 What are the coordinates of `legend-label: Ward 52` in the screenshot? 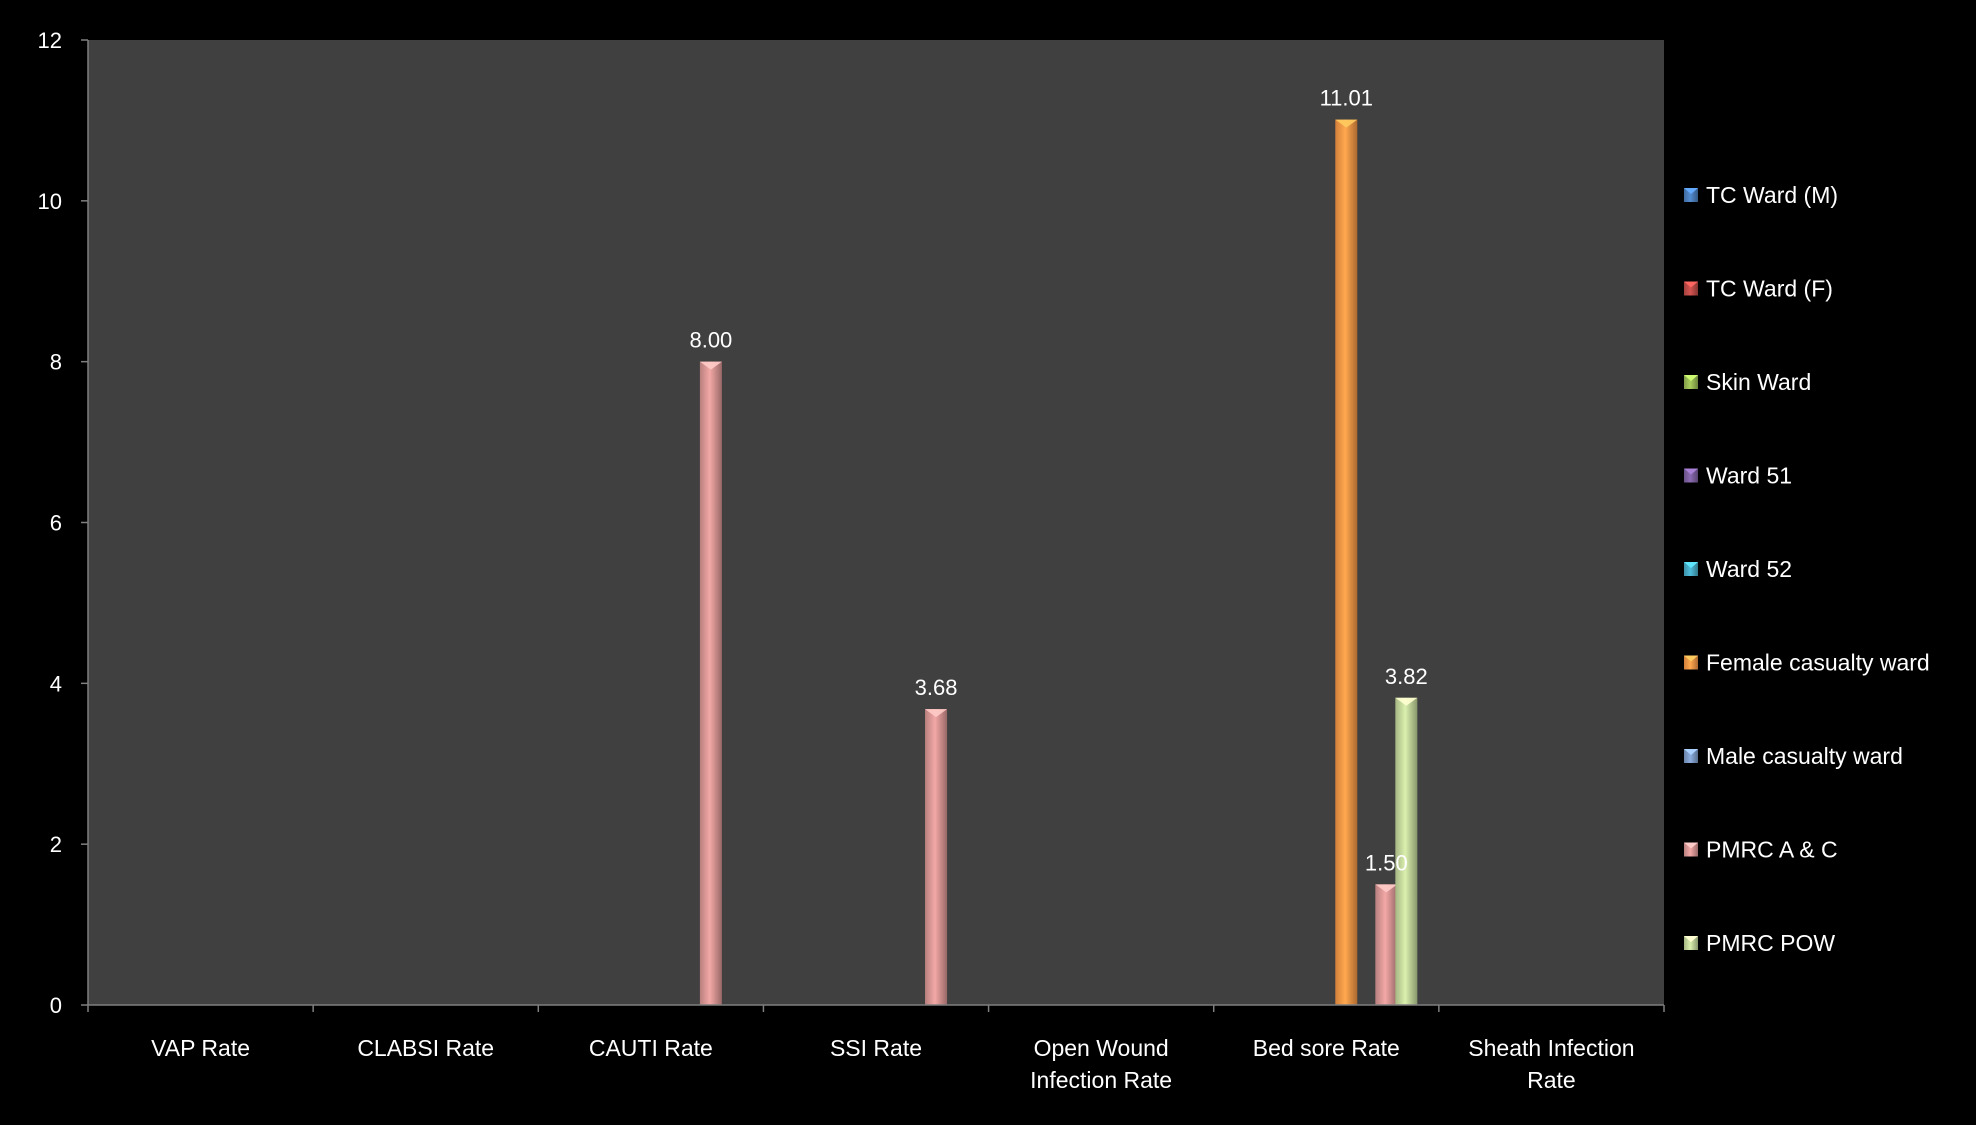 It's located at (1749, 569).